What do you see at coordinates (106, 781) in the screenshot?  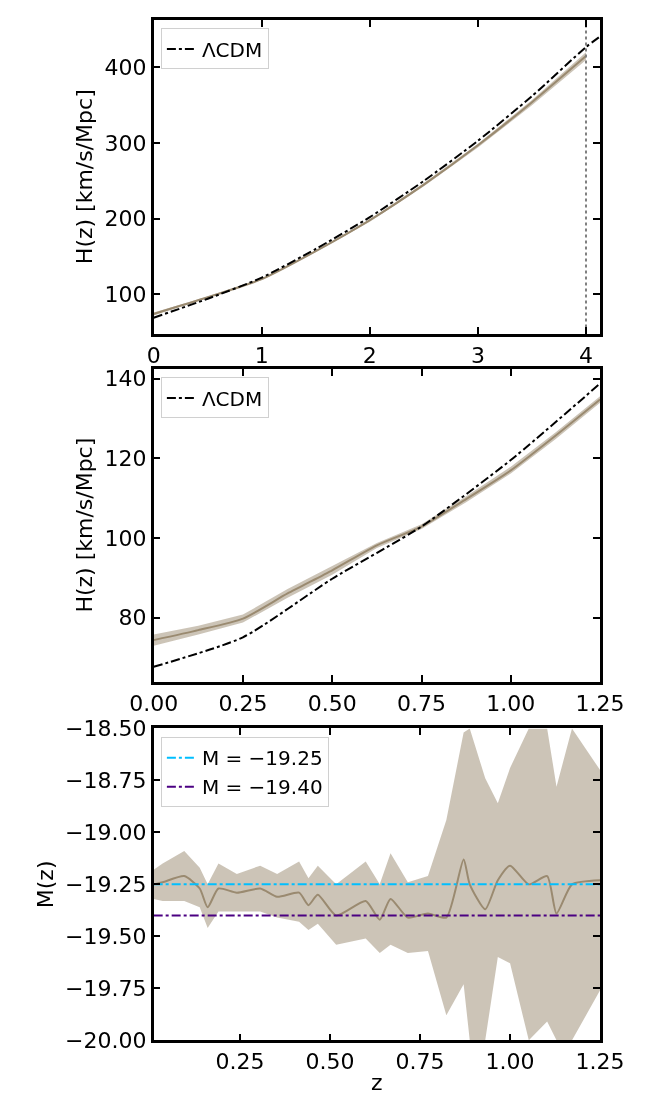 I see `y-tick-label: −18.75` at bounding box center [106, 781].